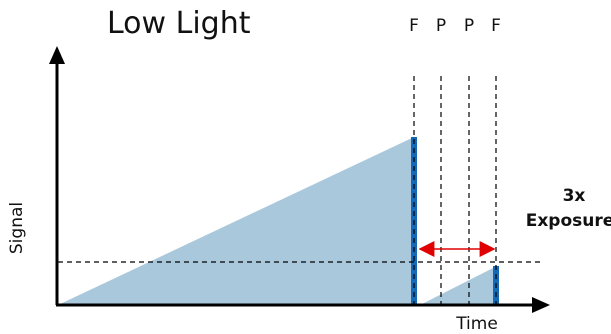  I want to click on exposure-label: Exposure, so click(568, 221).